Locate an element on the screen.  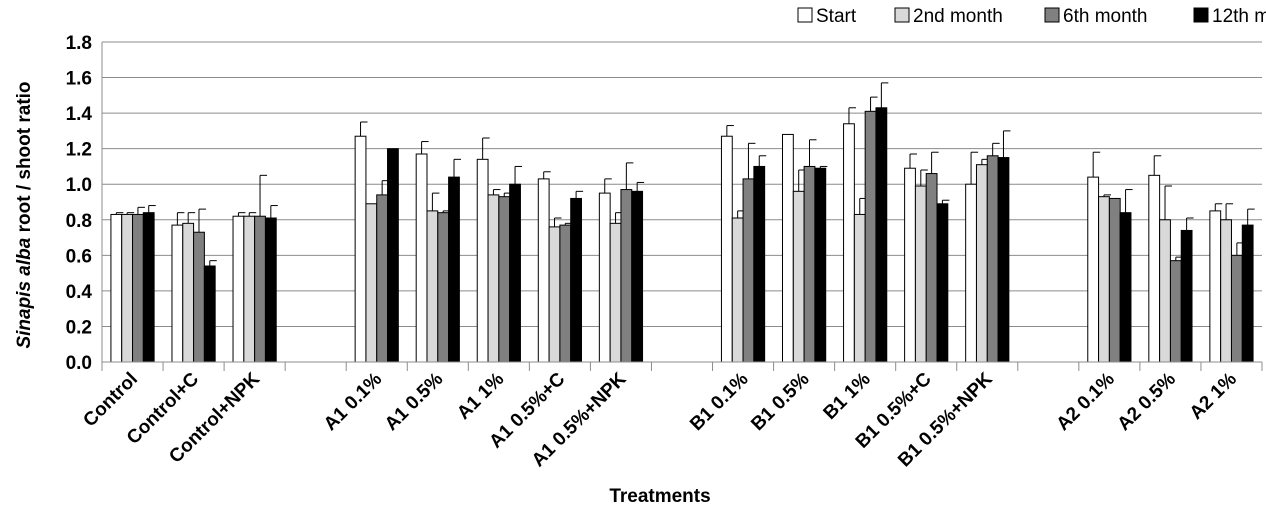
y-tick-label: 0.8 is located at coordinates (79, 221).